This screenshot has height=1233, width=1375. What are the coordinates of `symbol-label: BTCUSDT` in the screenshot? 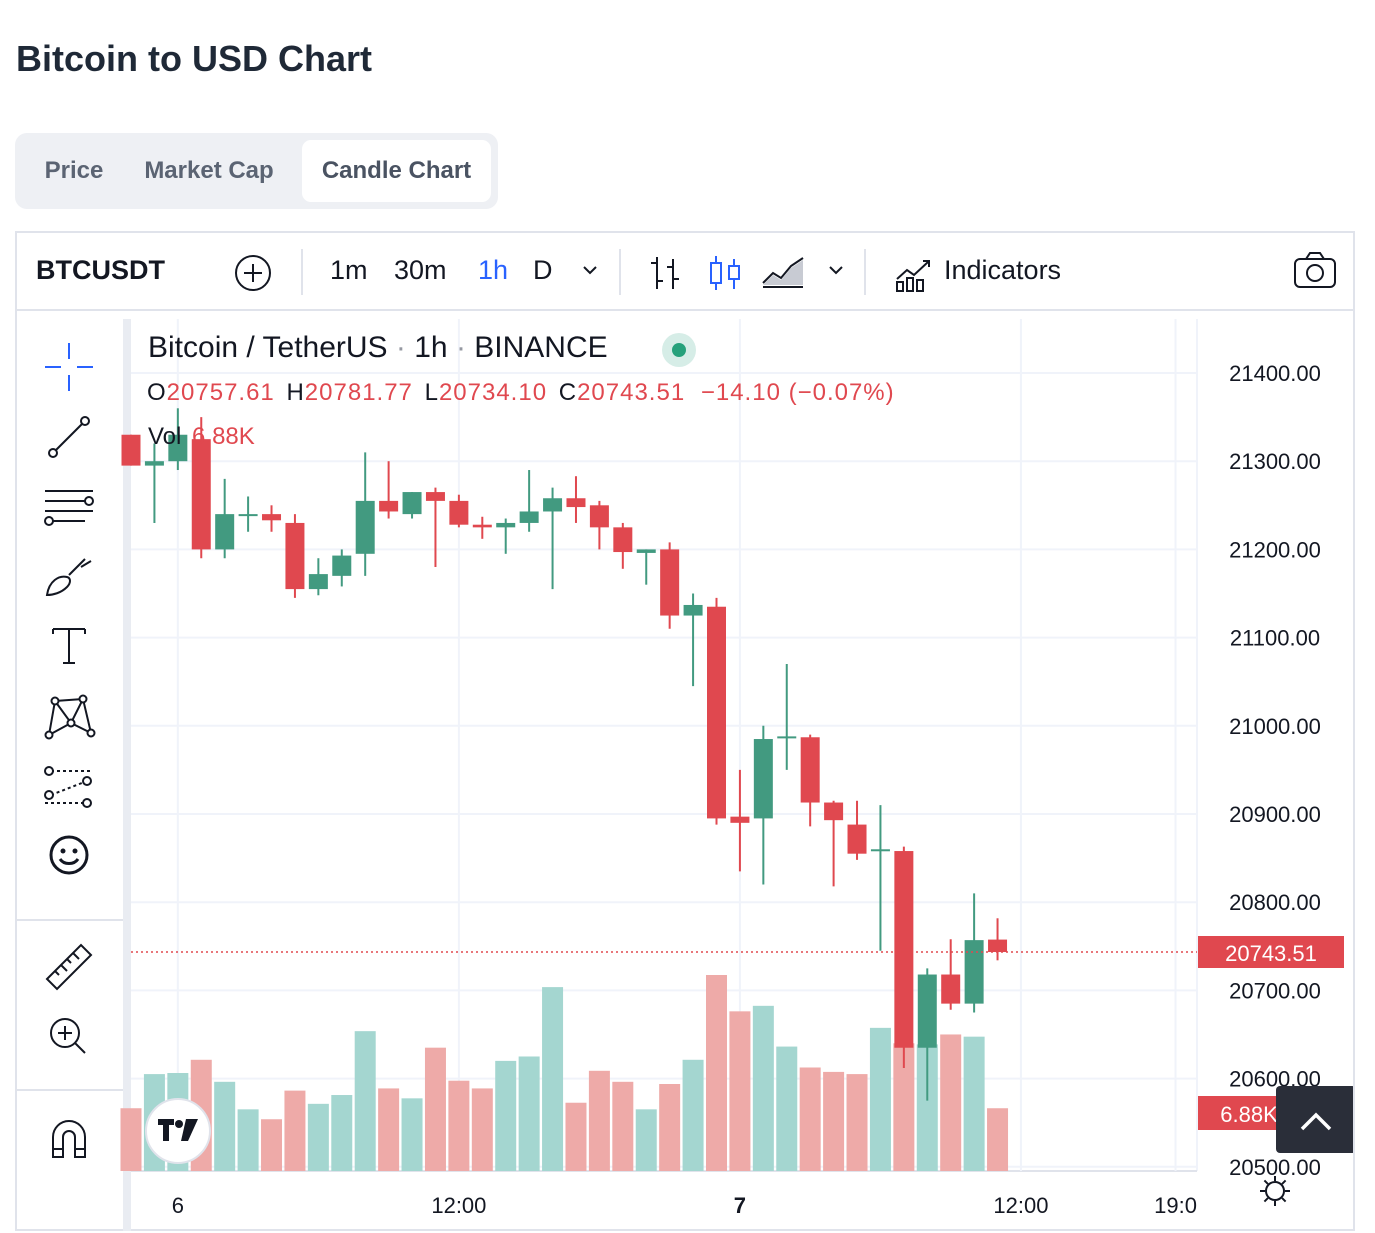 It's located at (100, 270).